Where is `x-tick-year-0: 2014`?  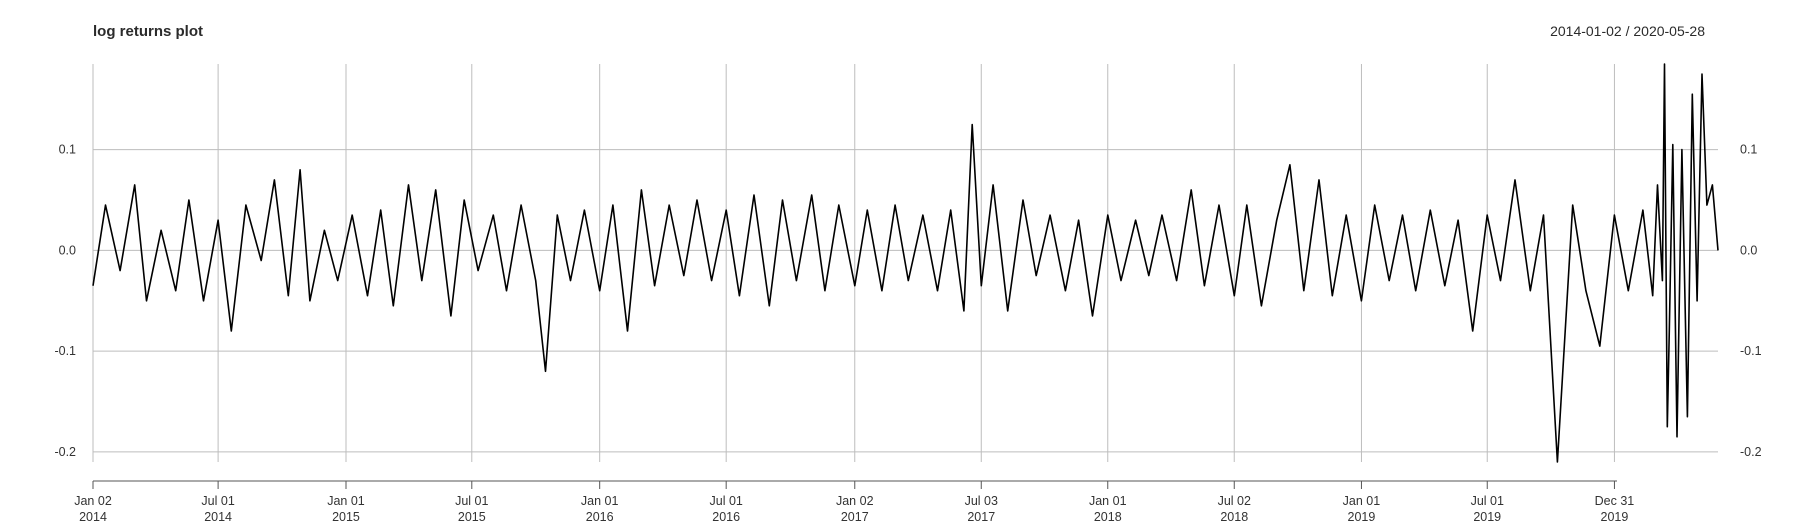
x-tick-year-0: 2014 is located at coordinates (93, 517).